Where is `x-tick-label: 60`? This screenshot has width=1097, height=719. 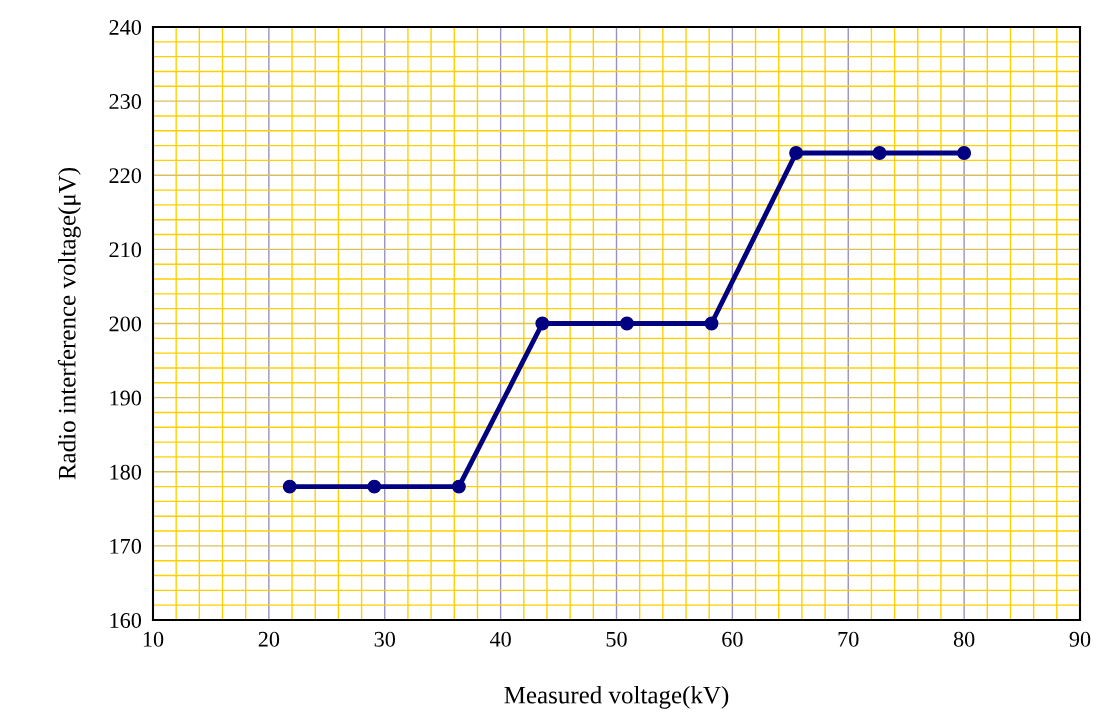 x-tick-label: 60 is located at coordinates (732, 639).